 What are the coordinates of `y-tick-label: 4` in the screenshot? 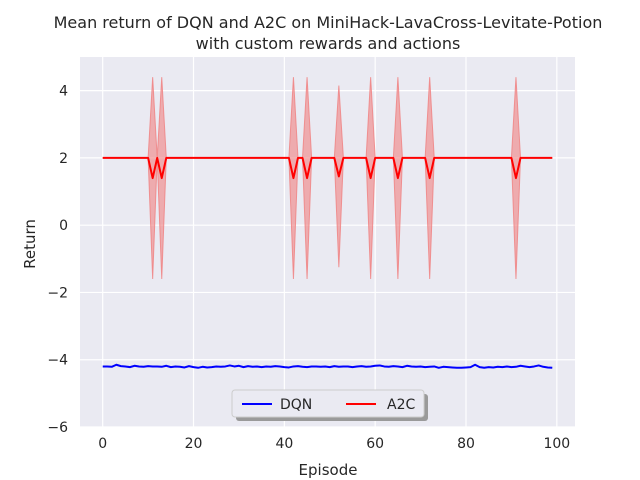 It's located at (63, 92).